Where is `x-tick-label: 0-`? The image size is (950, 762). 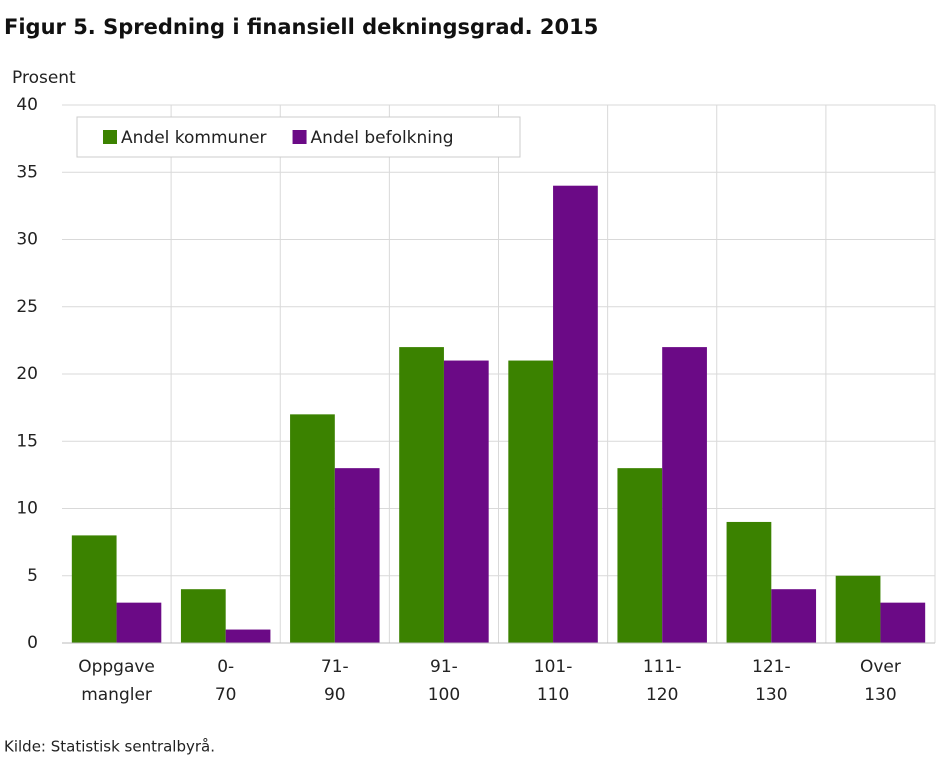 x-tick-label: 0- is located at coordinates (225, 667).